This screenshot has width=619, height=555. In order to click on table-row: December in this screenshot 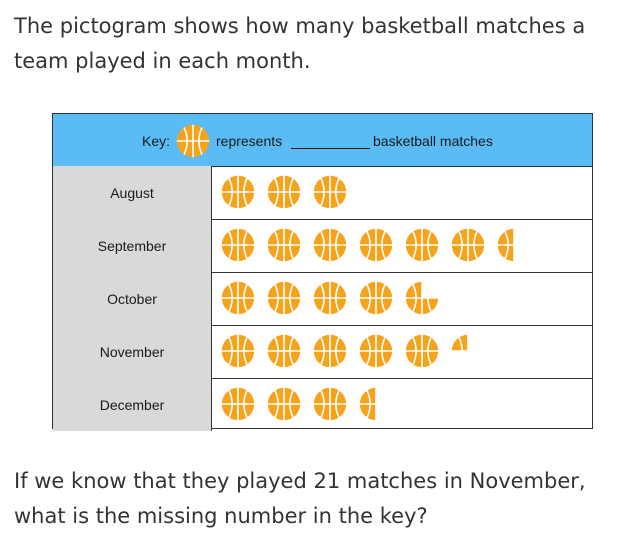, I will do `click(322, 404)`.